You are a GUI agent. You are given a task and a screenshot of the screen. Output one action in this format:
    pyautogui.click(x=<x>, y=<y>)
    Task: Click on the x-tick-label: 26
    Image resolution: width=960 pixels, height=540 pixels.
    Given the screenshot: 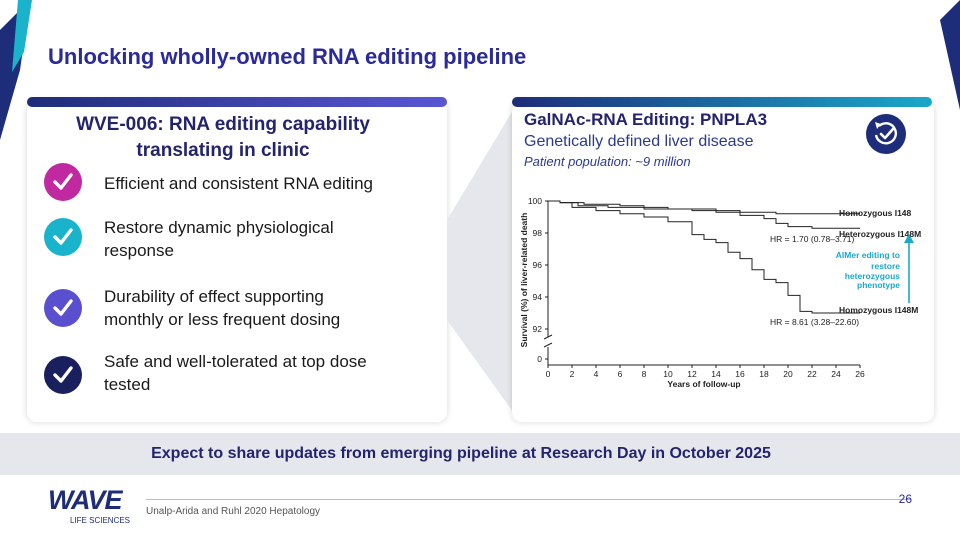 What is the action you would take?
    pyautogui.click(x=860, y=374)
    